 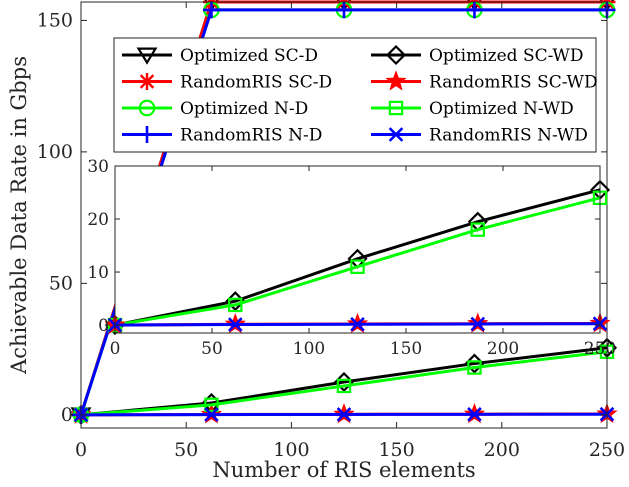 What do you see at coordinates (244, 109) in the screenshot?
I see `legend-label-4: Optimized N-D` at bounding box center [244, 109].